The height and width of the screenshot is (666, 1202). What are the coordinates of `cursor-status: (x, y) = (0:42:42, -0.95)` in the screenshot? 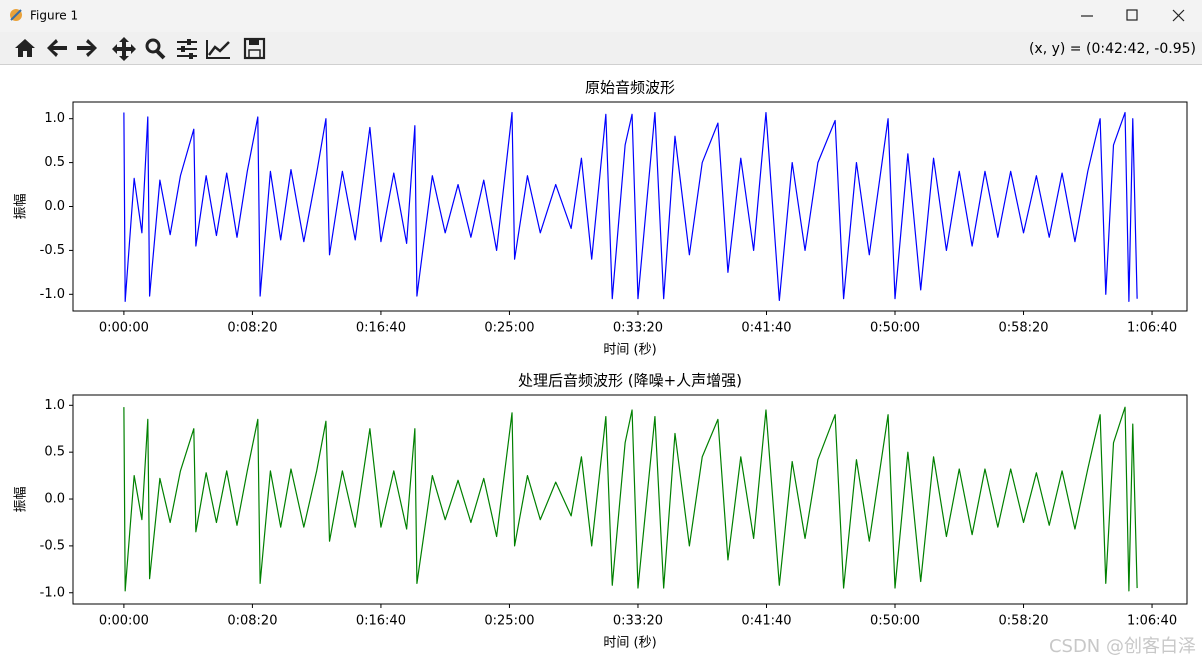 It's located at (1112, 49).